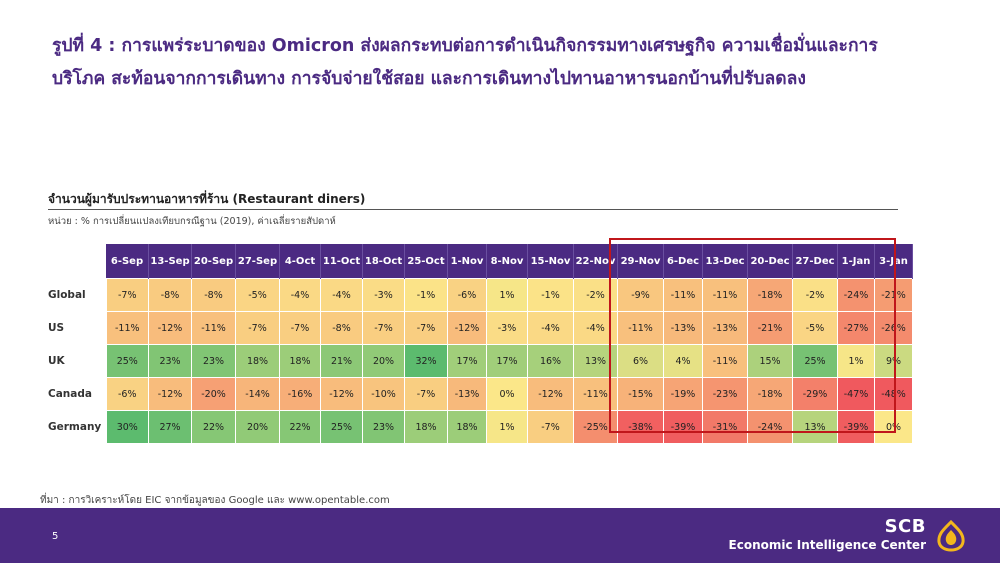 This screenshot has width=1000, height=563. I want to click on heatmap-cell: -23%, so click(725, 394).